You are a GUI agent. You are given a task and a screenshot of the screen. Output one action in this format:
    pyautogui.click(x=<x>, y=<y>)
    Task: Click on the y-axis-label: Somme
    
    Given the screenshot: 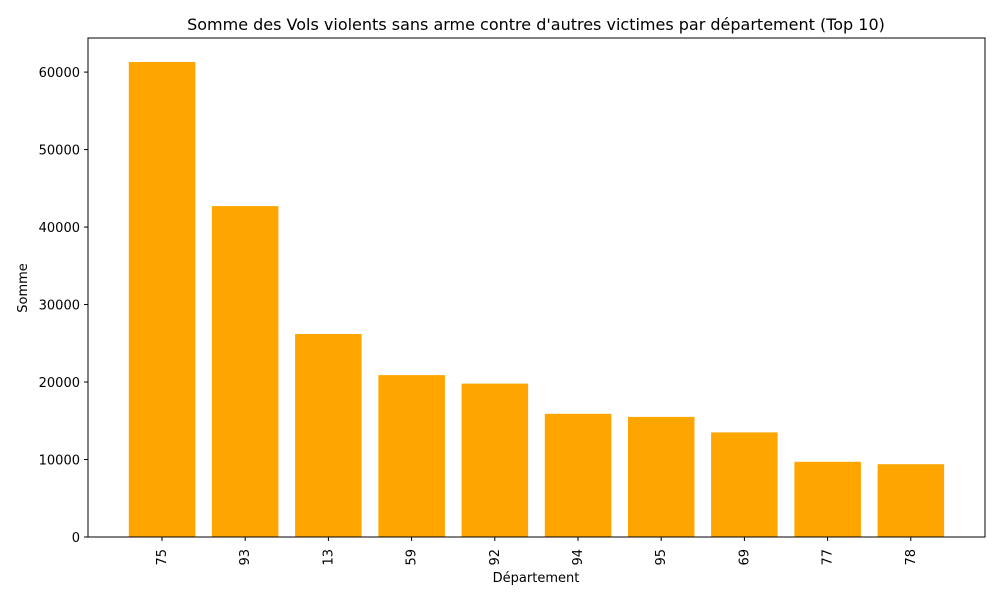 What is the action you would take?
    pyautogui.click(x=23, y=288)
    